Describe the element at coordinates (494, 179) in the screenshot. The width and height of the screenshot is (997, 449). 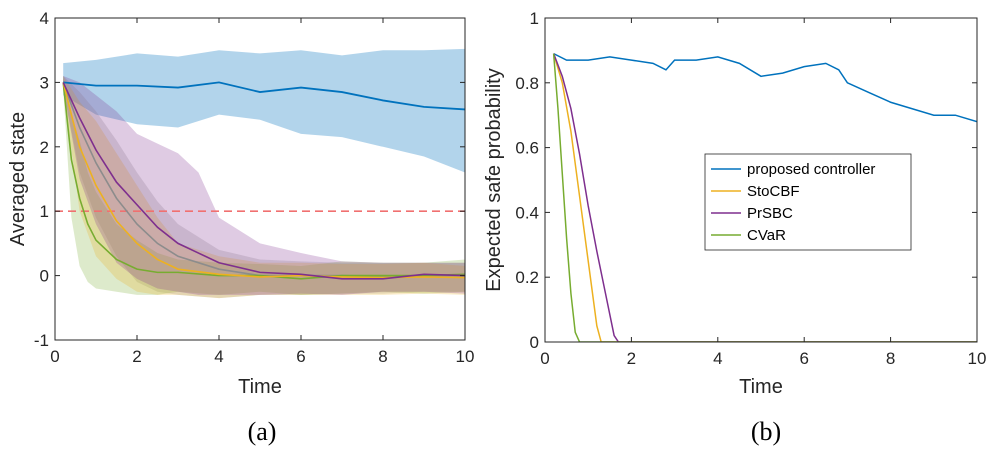
I see `y-axis-label: Expected safe probability` at that location.